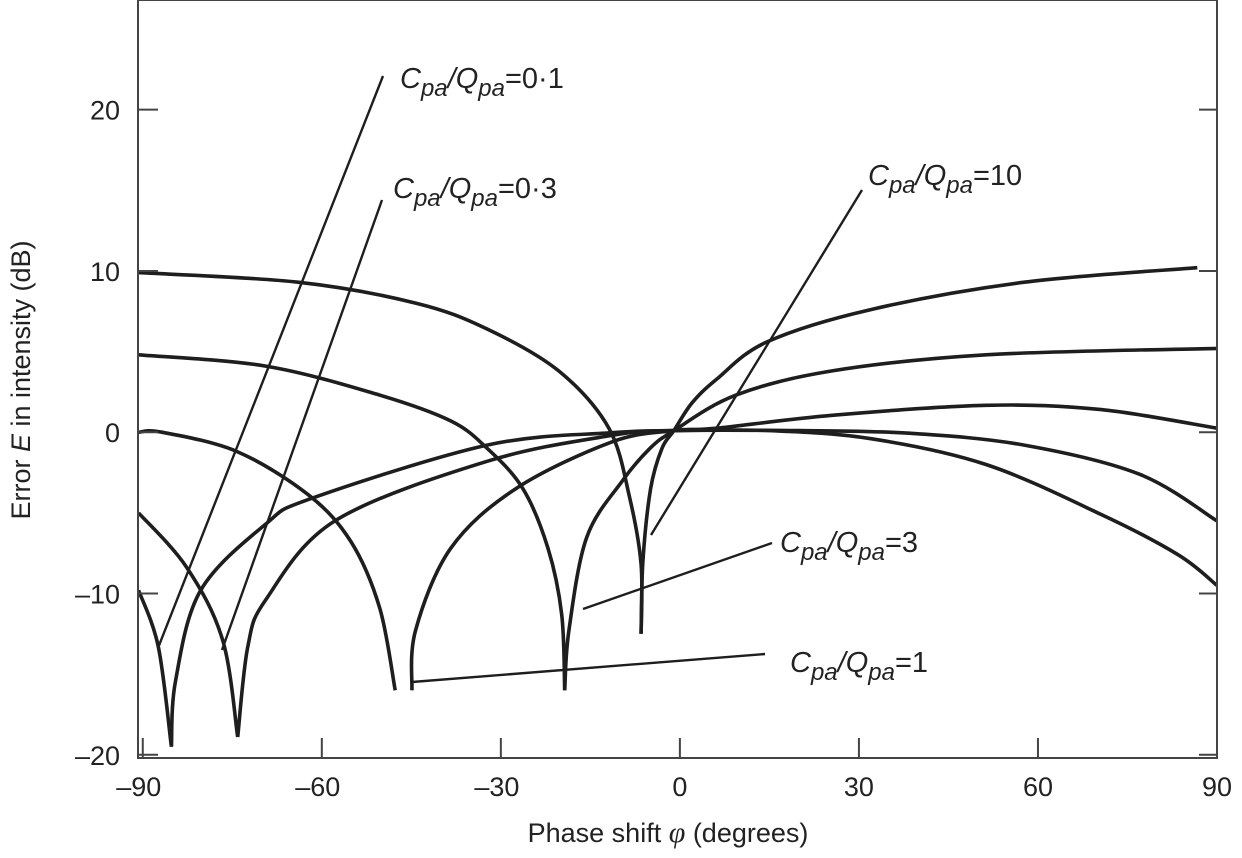  I want to click on series-annotation-label: Cpa/Qpa=0·1, so click(482, 82).